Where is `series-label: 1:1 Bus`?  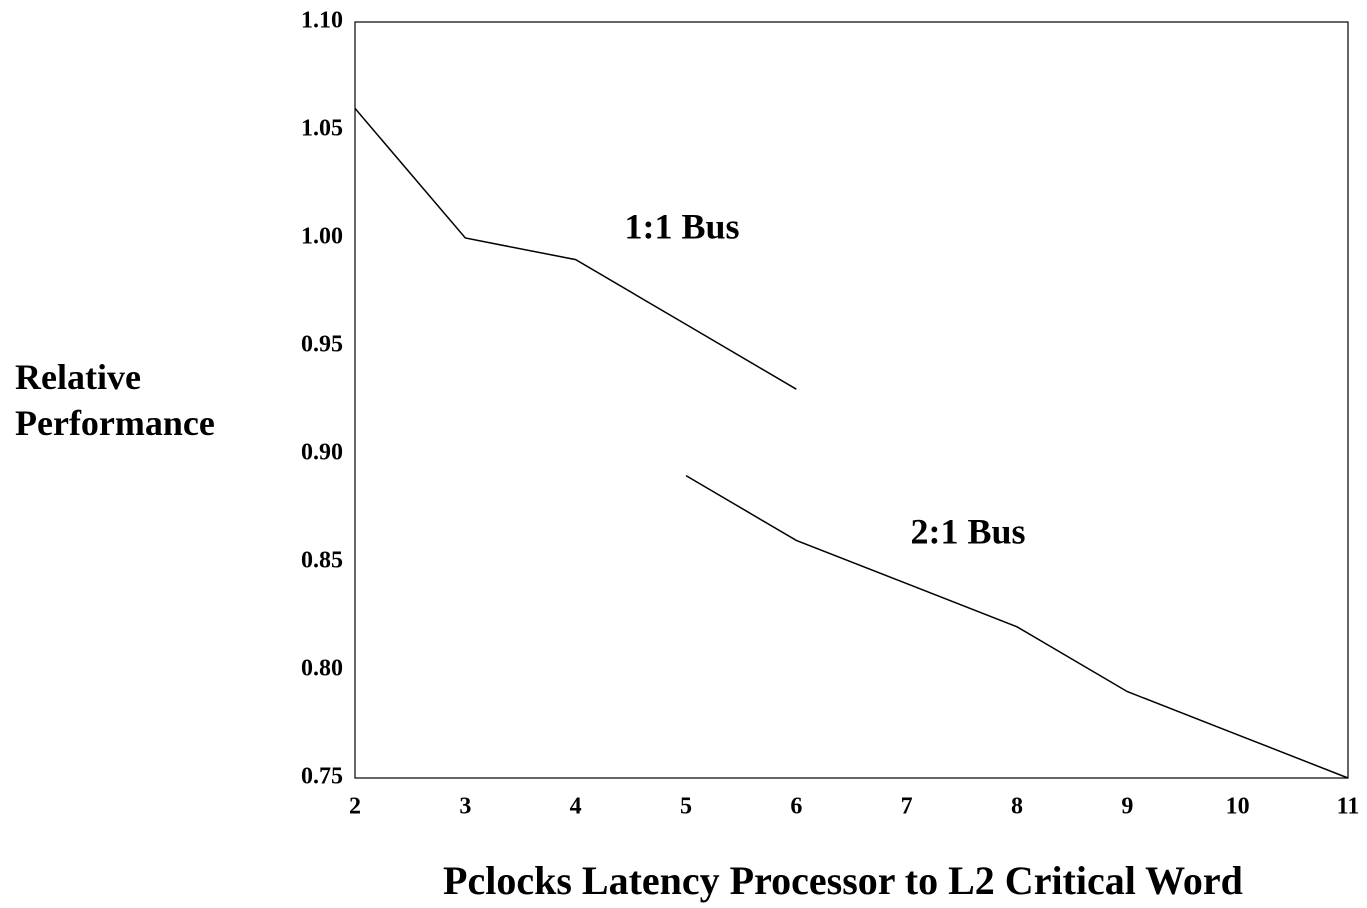
series-label: 1:1 Bus is located at coordinates (681, 226).